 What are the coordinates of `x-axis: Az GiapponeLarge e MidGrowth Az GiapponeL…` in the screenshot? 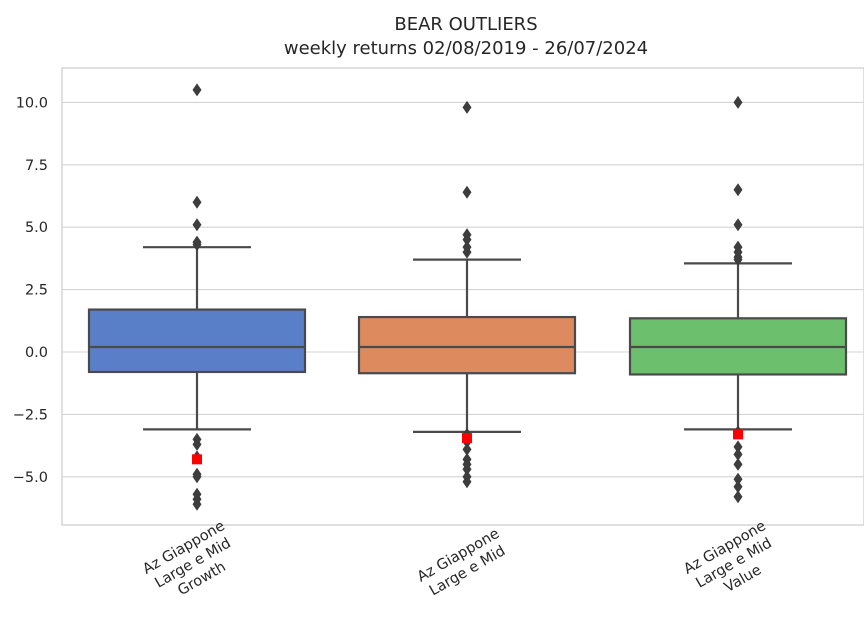 It's located at (463, 563).